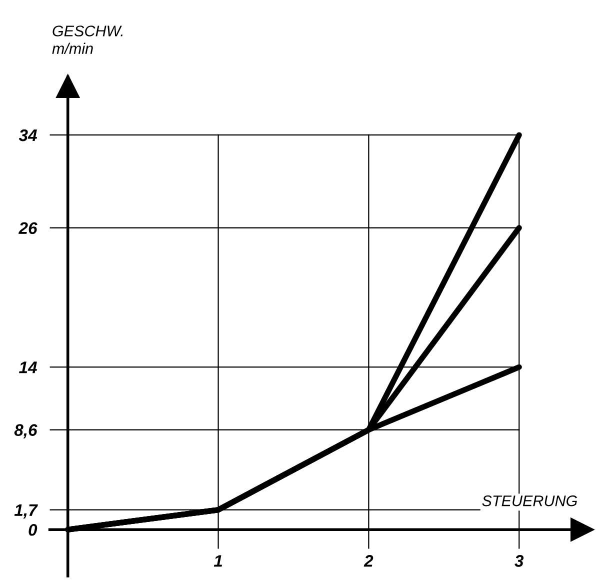 The width and height of the screenshot is (600, 583). Describe the element at coordinates (218, 561) in the screenshot. I see `x-tick-label: 1` at that location.